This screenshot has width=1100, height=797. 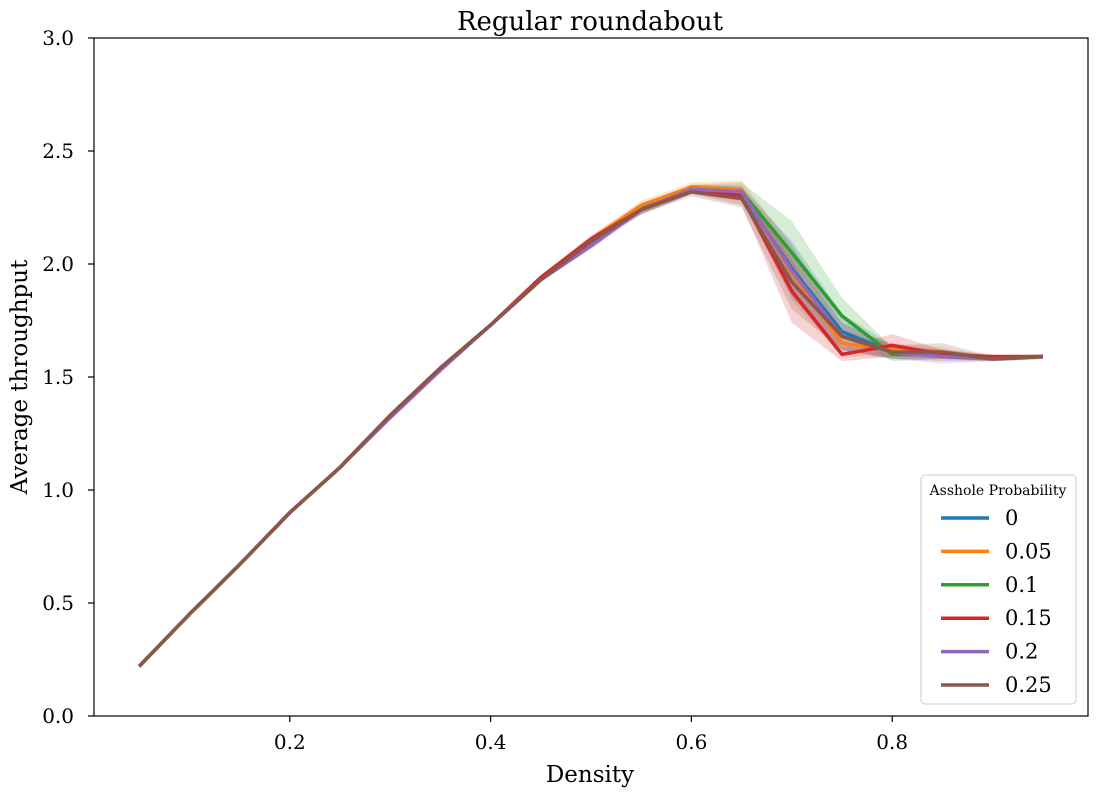 What do you see at coordinates (1021, 585) in the screenshot?
I see `legend-label-2: 0.1` at bounding box center [1021, 585].